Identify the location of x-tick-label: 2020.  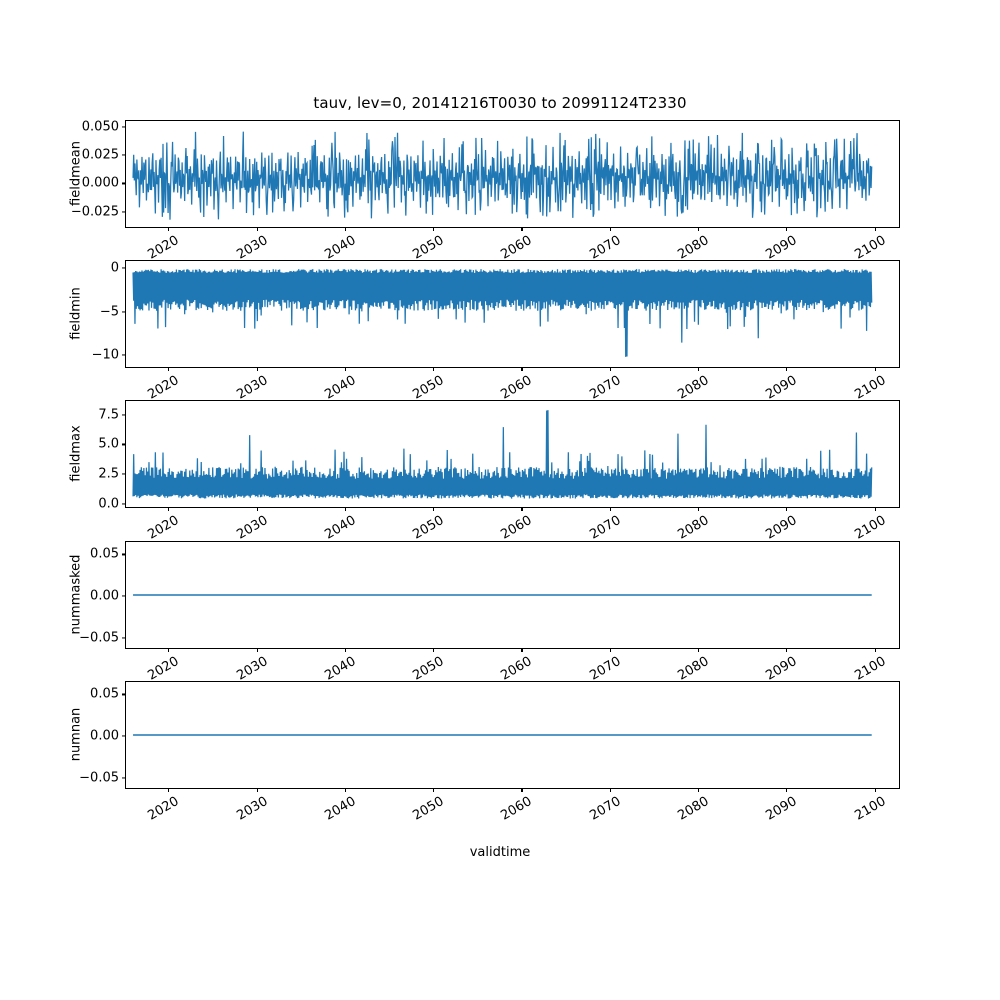
(163, 809).